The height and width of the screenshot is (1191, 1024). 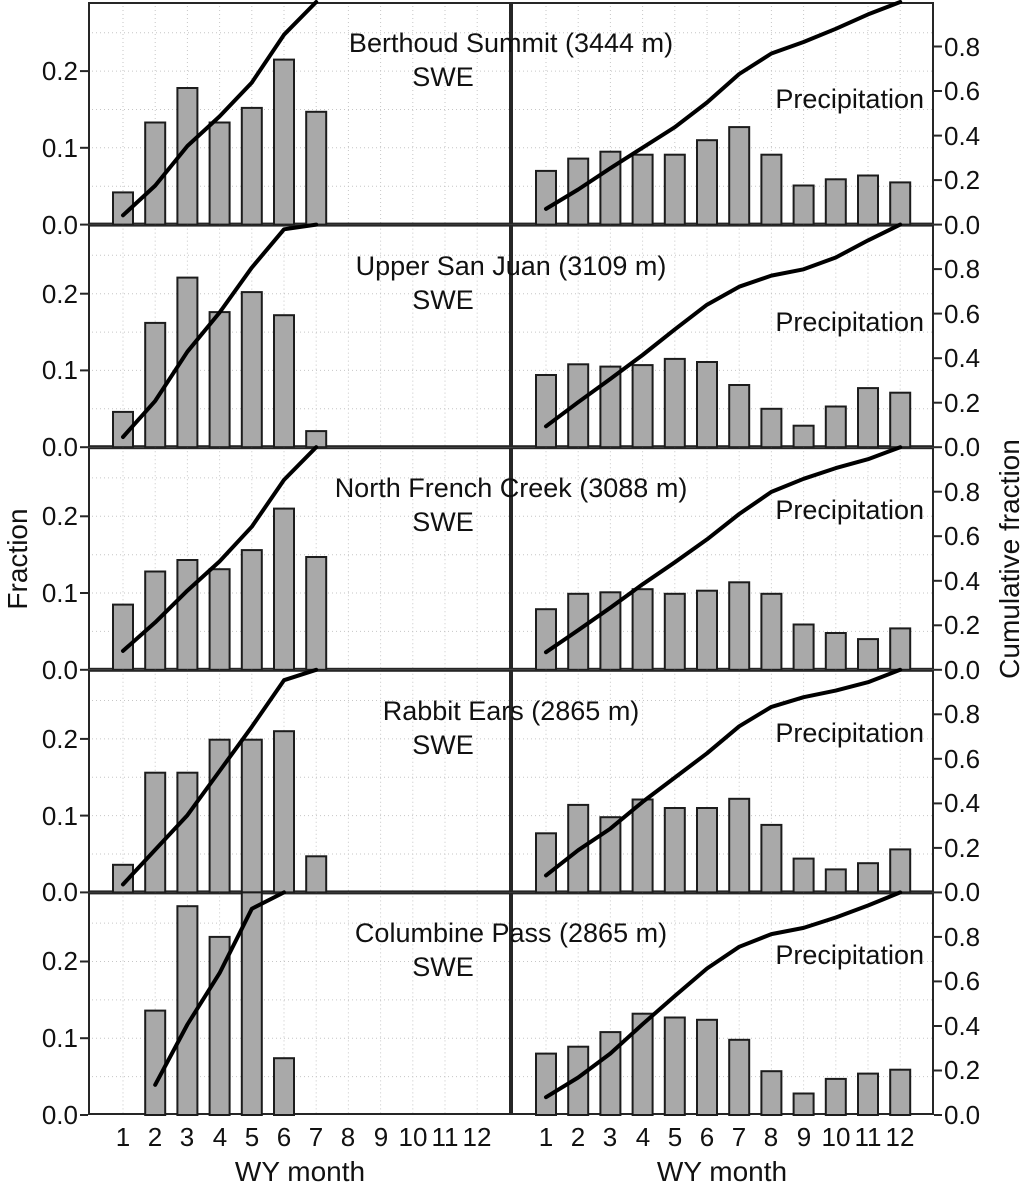 I want to click on x-axis-title-left: WY month, so click(x=300, y=1171).